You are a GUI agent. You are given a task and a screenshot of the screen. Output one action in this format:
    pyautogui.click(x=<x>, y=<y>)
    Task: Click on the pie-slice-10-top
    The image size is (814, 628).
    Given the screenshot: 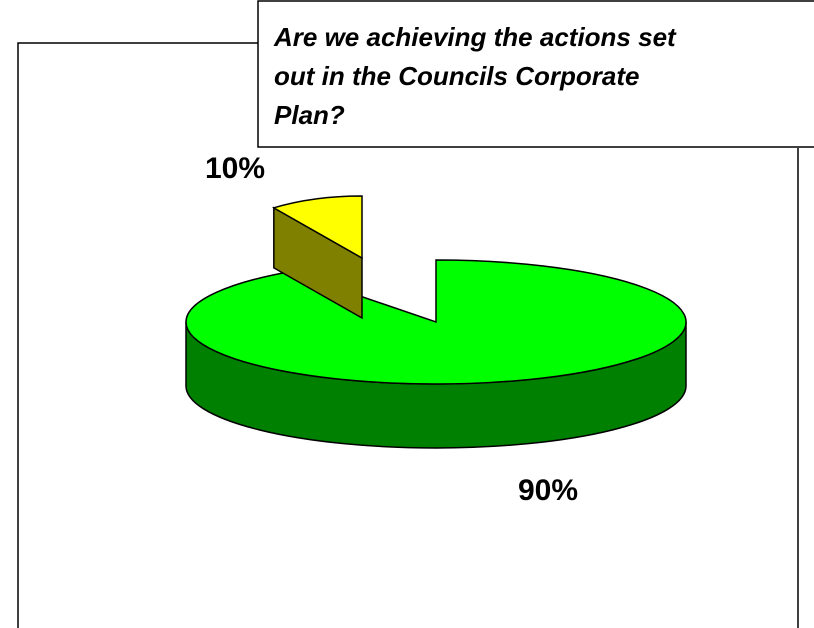 What is the action you would take?
    pyautogui.click(x=317, y=227)
    